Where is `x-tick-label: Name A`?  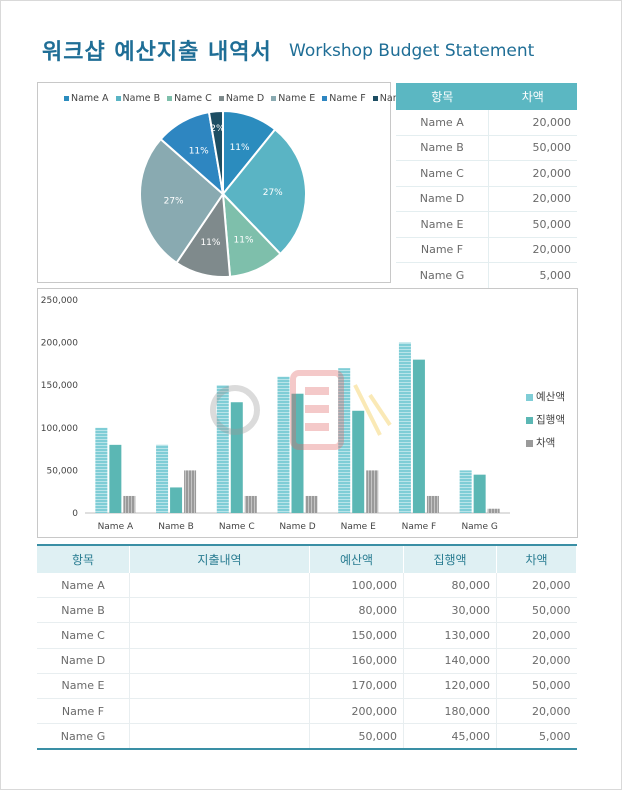 x-tick-label: Name A is located at coordinates (116, 527).